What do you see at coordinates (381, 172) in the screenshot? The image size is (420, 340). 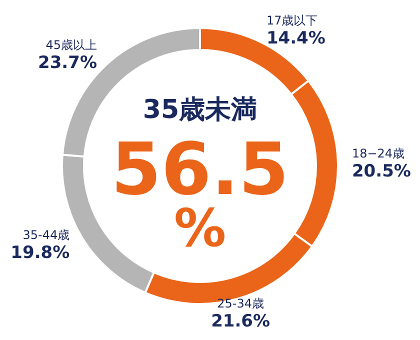 I see `data-label: 20.5%` at bounding box center [381, 172].